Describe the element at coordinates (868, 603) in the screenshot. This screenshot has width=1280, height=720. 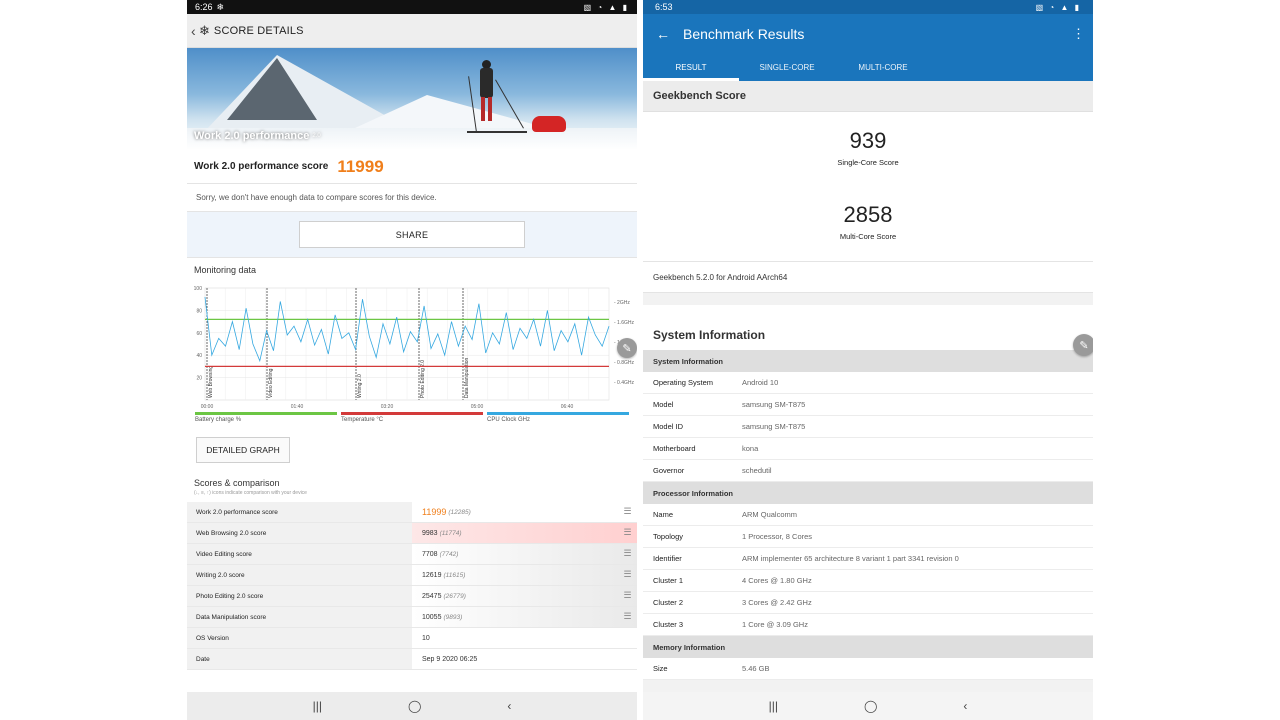
I see `info-row: Cluster 2 3 Cores @ 2.42 GHz` at that location.